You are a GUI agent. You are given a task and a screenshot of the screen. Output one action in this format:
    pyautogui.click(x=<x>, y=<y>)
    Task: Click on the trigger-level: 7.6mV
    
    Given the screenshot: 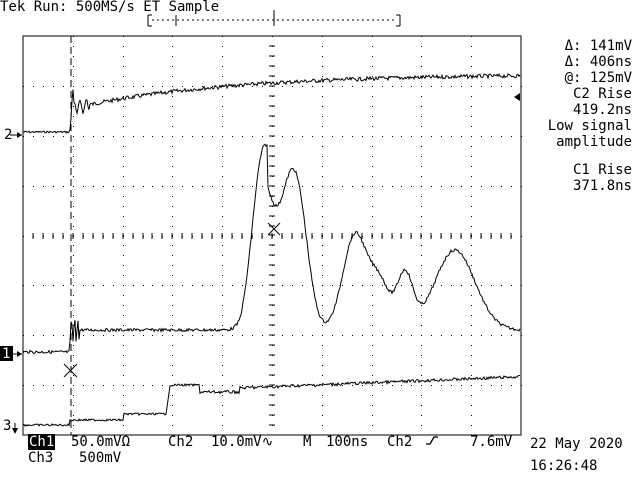 What is the action you would take?
    pyautogui.click(x=491, y=442)
    